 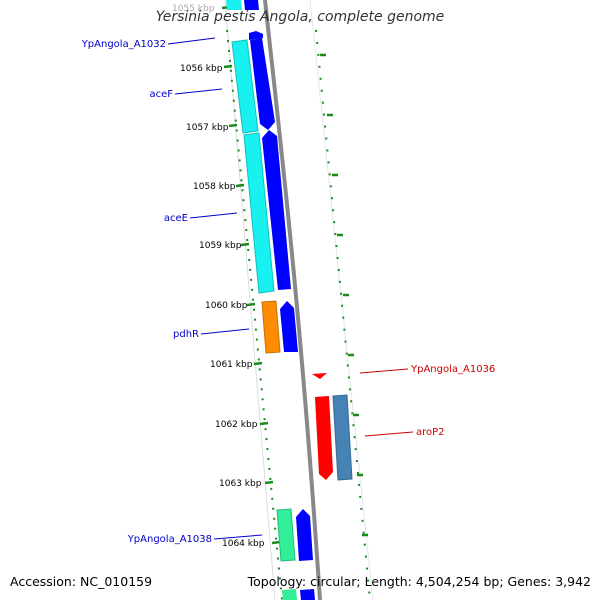 What do you see at coordinates (238, 537) in the screenshot?
I see `leader-ypangola-a1038` at bounding box center [238, 537].